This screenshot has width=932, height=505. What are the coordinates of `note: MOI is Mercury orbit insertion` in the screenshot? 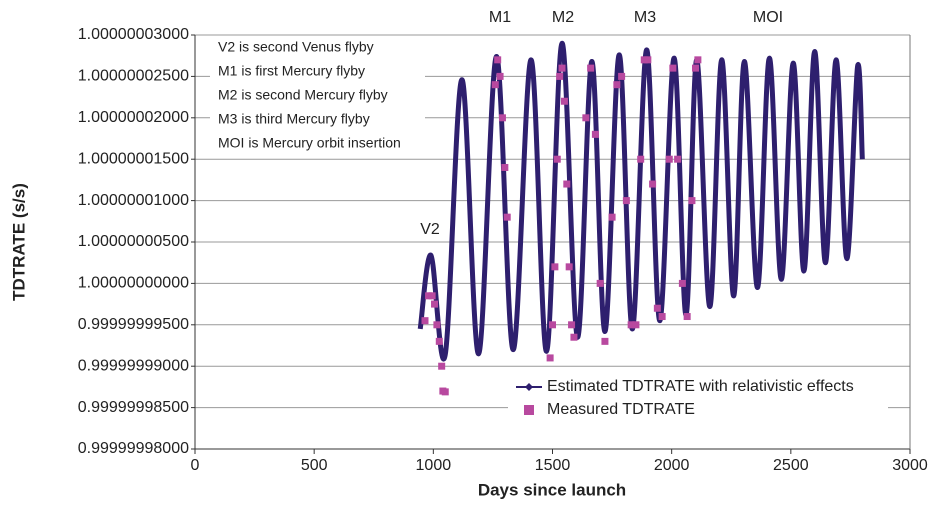 It's located at (309, 143).